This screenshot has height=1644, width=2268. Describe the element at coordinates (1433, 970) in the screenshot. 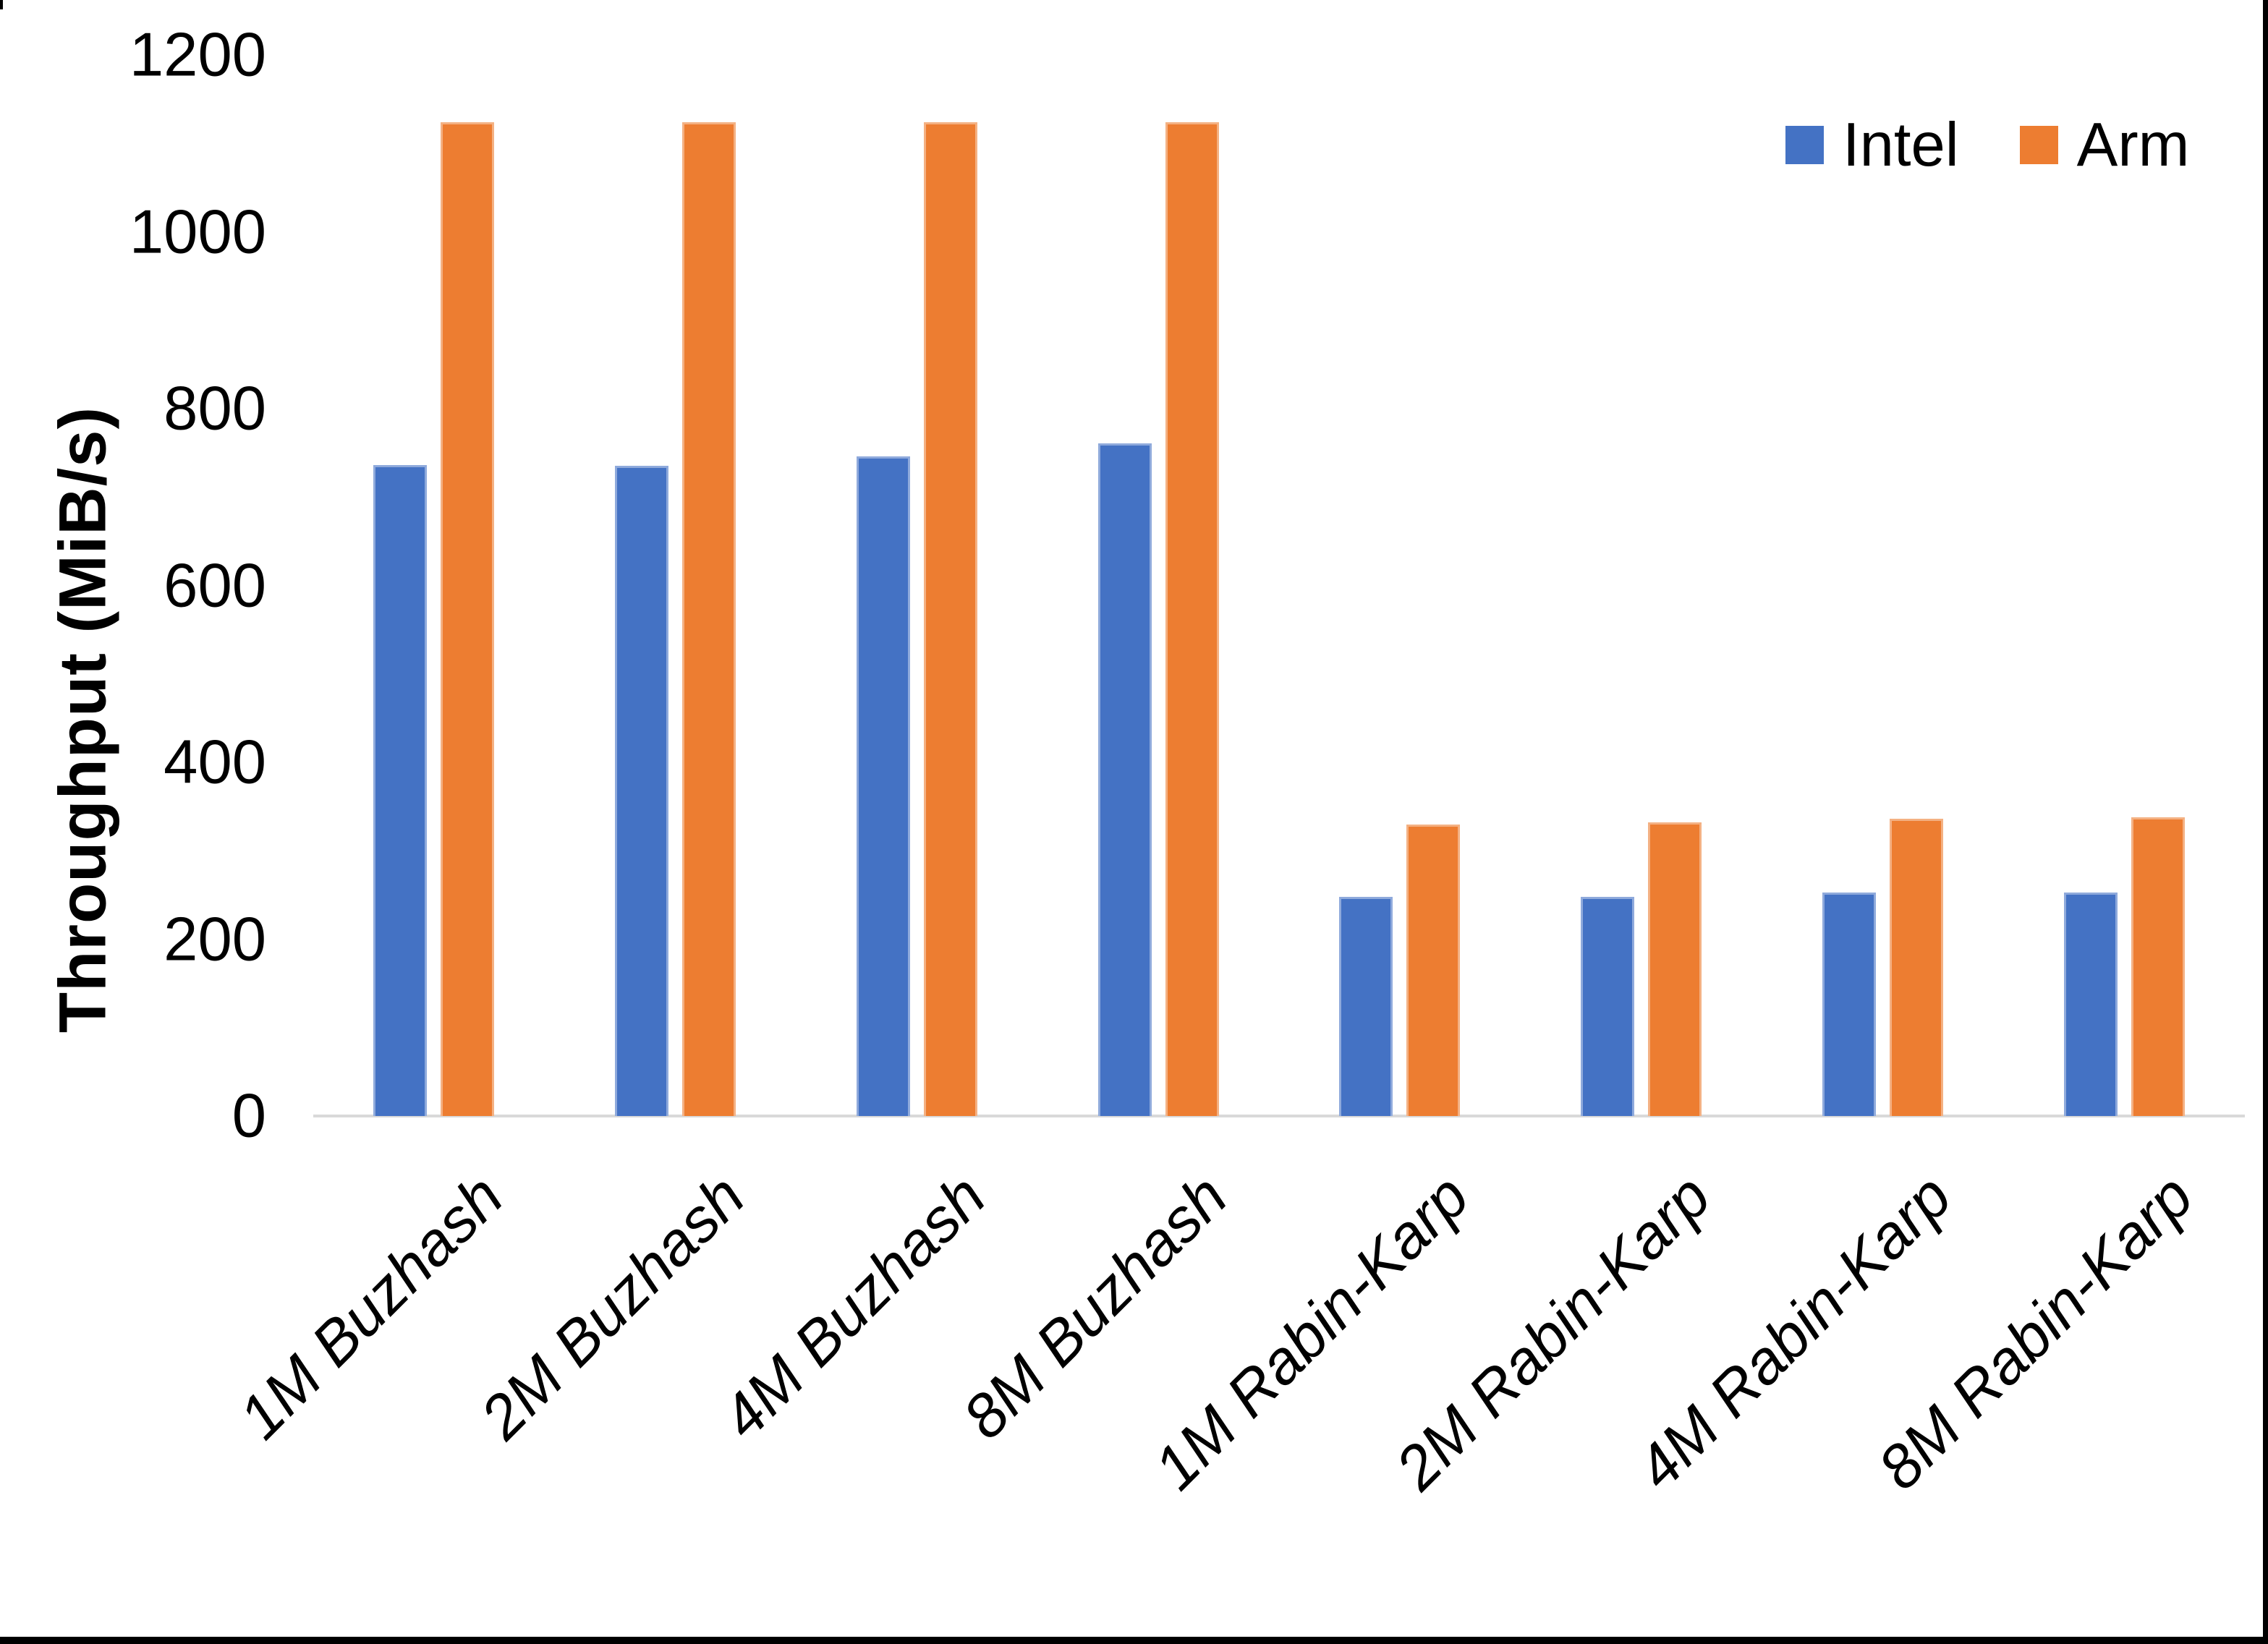

I see `bar-arm-1m-rabin-karp` at that location.